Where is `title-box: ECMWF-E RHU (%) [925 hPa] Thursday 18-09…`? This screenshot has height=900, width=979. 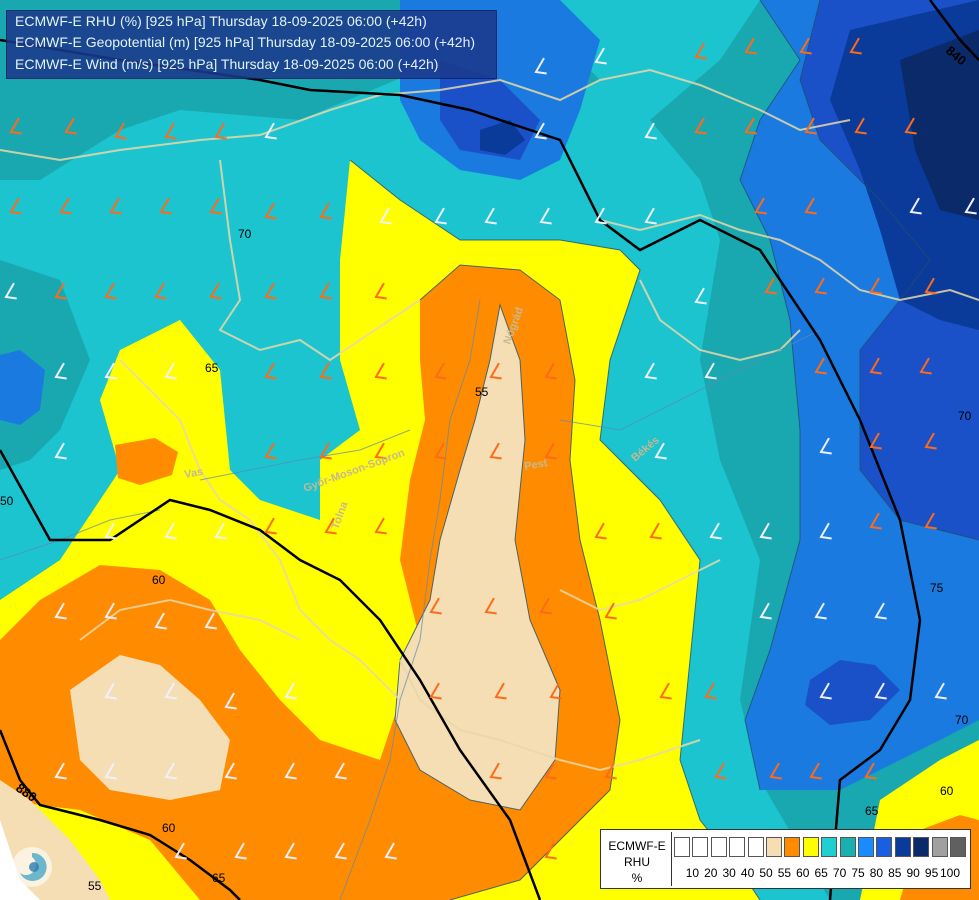
title-box: ECMWF-E RHU (%) [925 hPa] Thursday 18-09… is located at coordinates (251, 44).